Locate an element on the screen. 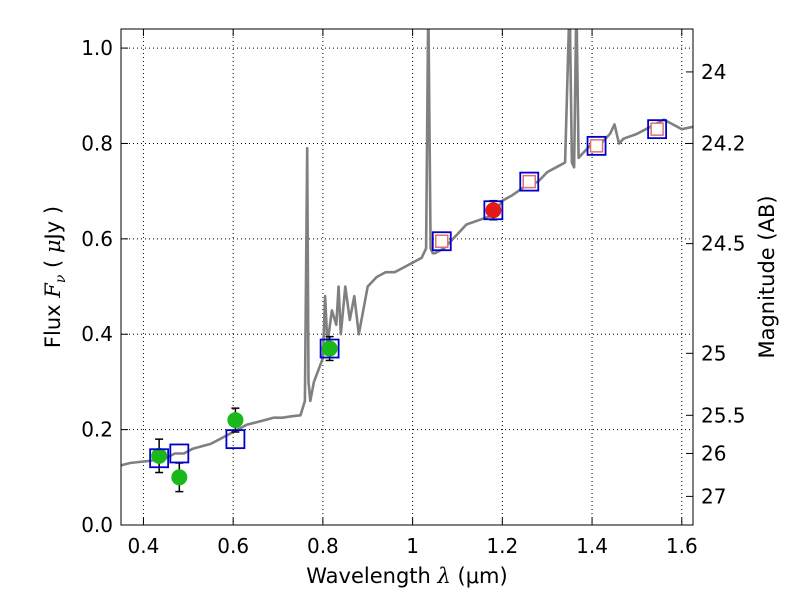 The height and width of the screenshot is (600, 800). y2-tick-label: 25.5 is located at coordinates (723, 415).